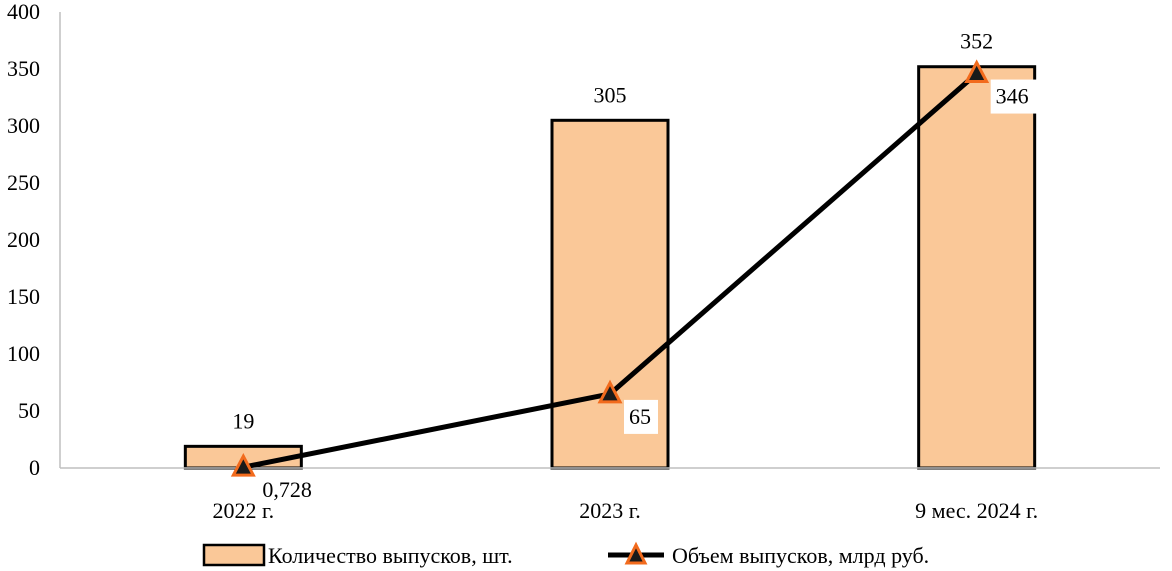 This screenshot has height=571, width=1172. Describe the element at coordinates (390, 555) in the screenshot. I see `legend-label-bar: Количество выпусков, шт.` at that location.